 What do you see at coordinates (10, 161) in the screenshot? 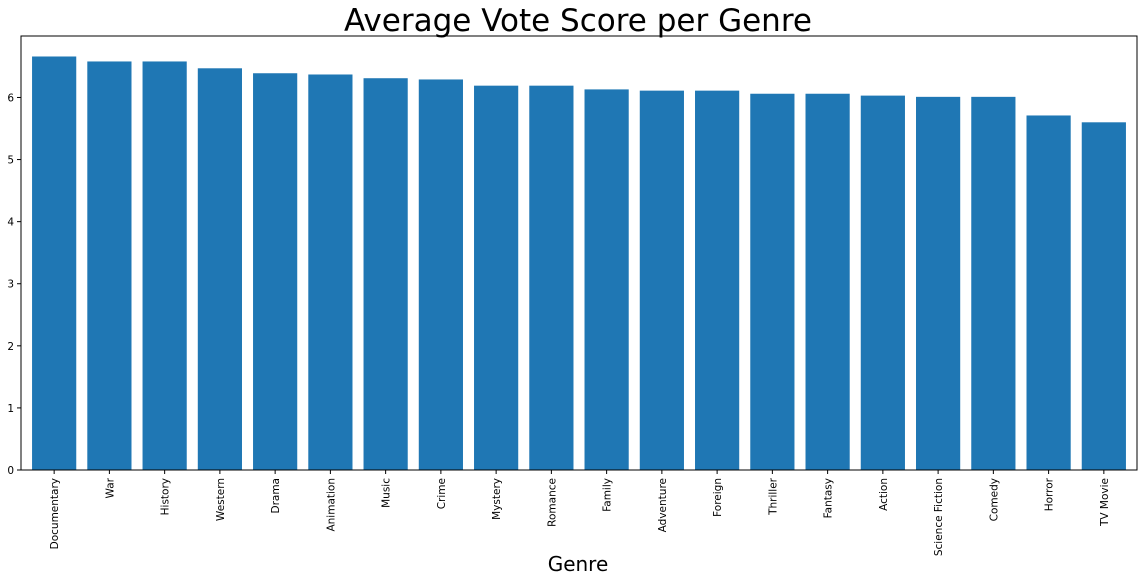
I see `y-tick-label: 5` at bounding box center [10, 161].